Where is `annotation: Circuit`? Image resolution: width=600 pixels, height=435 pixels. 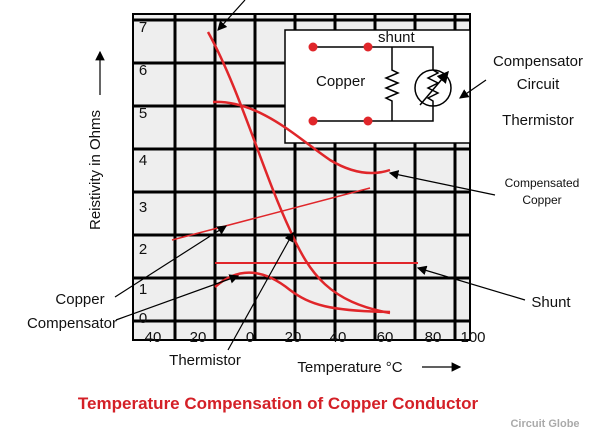
annotation: Circuit is located at coordinates (538, 84).